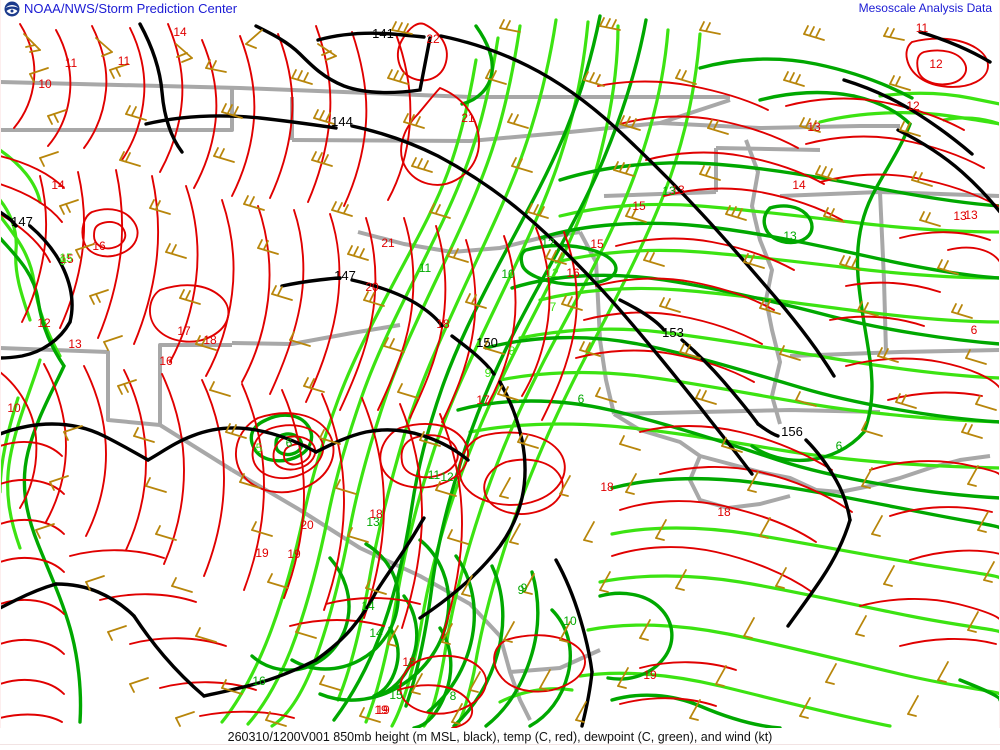 This screenshot has height=750, width=1000. I want to click on contour-label: 16, so click(259, 681).